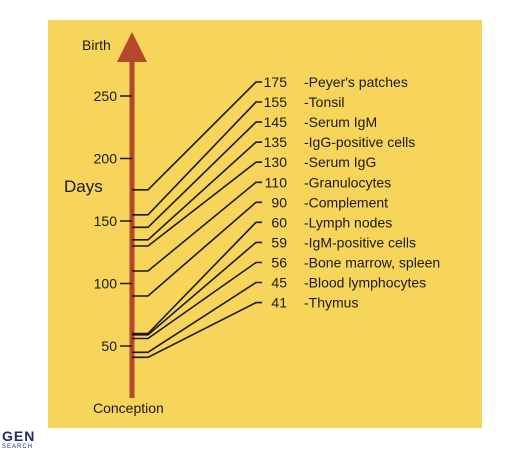  What do you see at coordinates (331, 303) in the screenshot?
I see `event-name: -Thymus` at bounding box center [331, 303].